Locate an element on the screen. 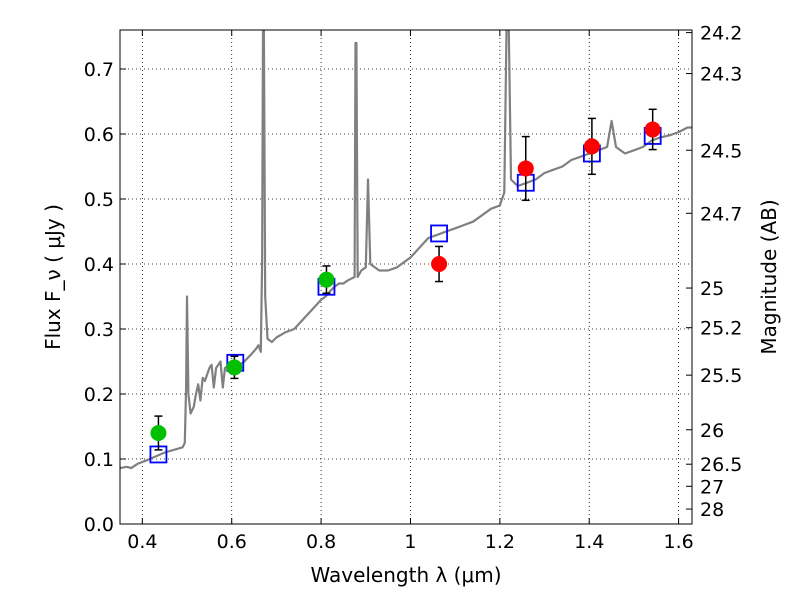 The image size is (800, 600). y2-tick-label: 25.2 is located at coordinates (721, 329).